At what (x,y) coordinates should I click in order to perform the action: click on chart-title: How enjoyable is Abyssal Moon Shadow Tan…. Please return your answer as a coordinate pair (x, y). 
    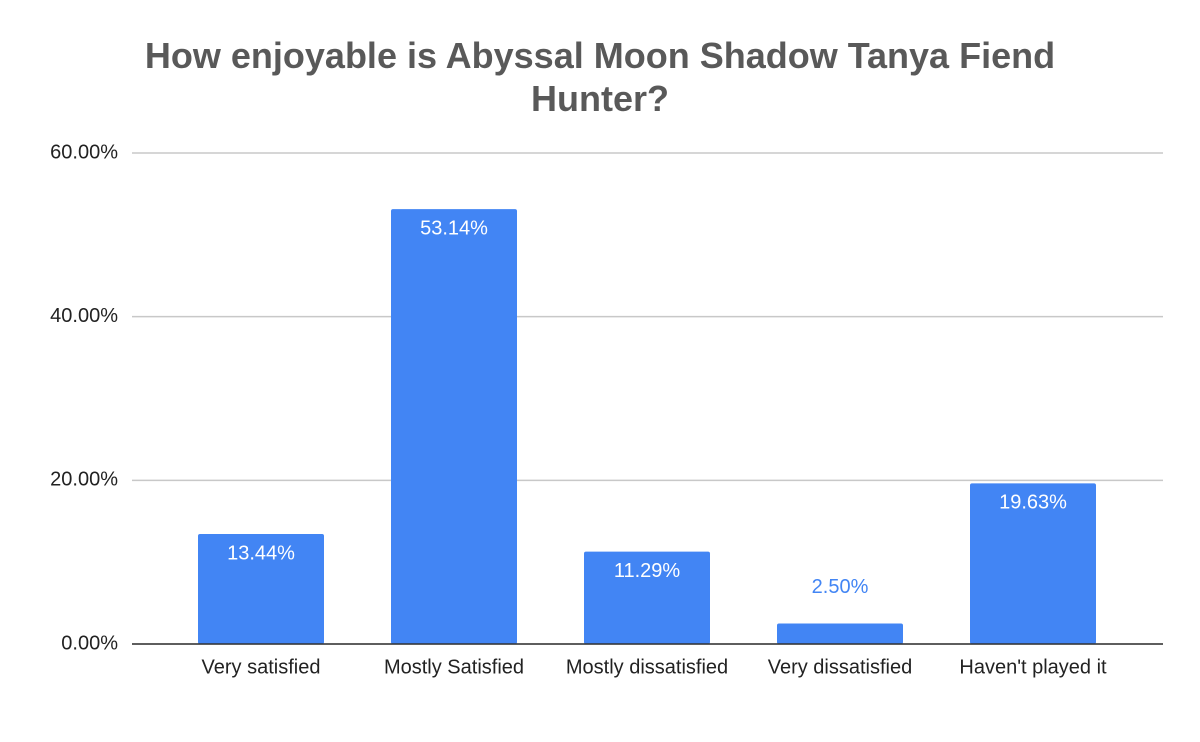
    Looking at the image, I should click on (600, 77).